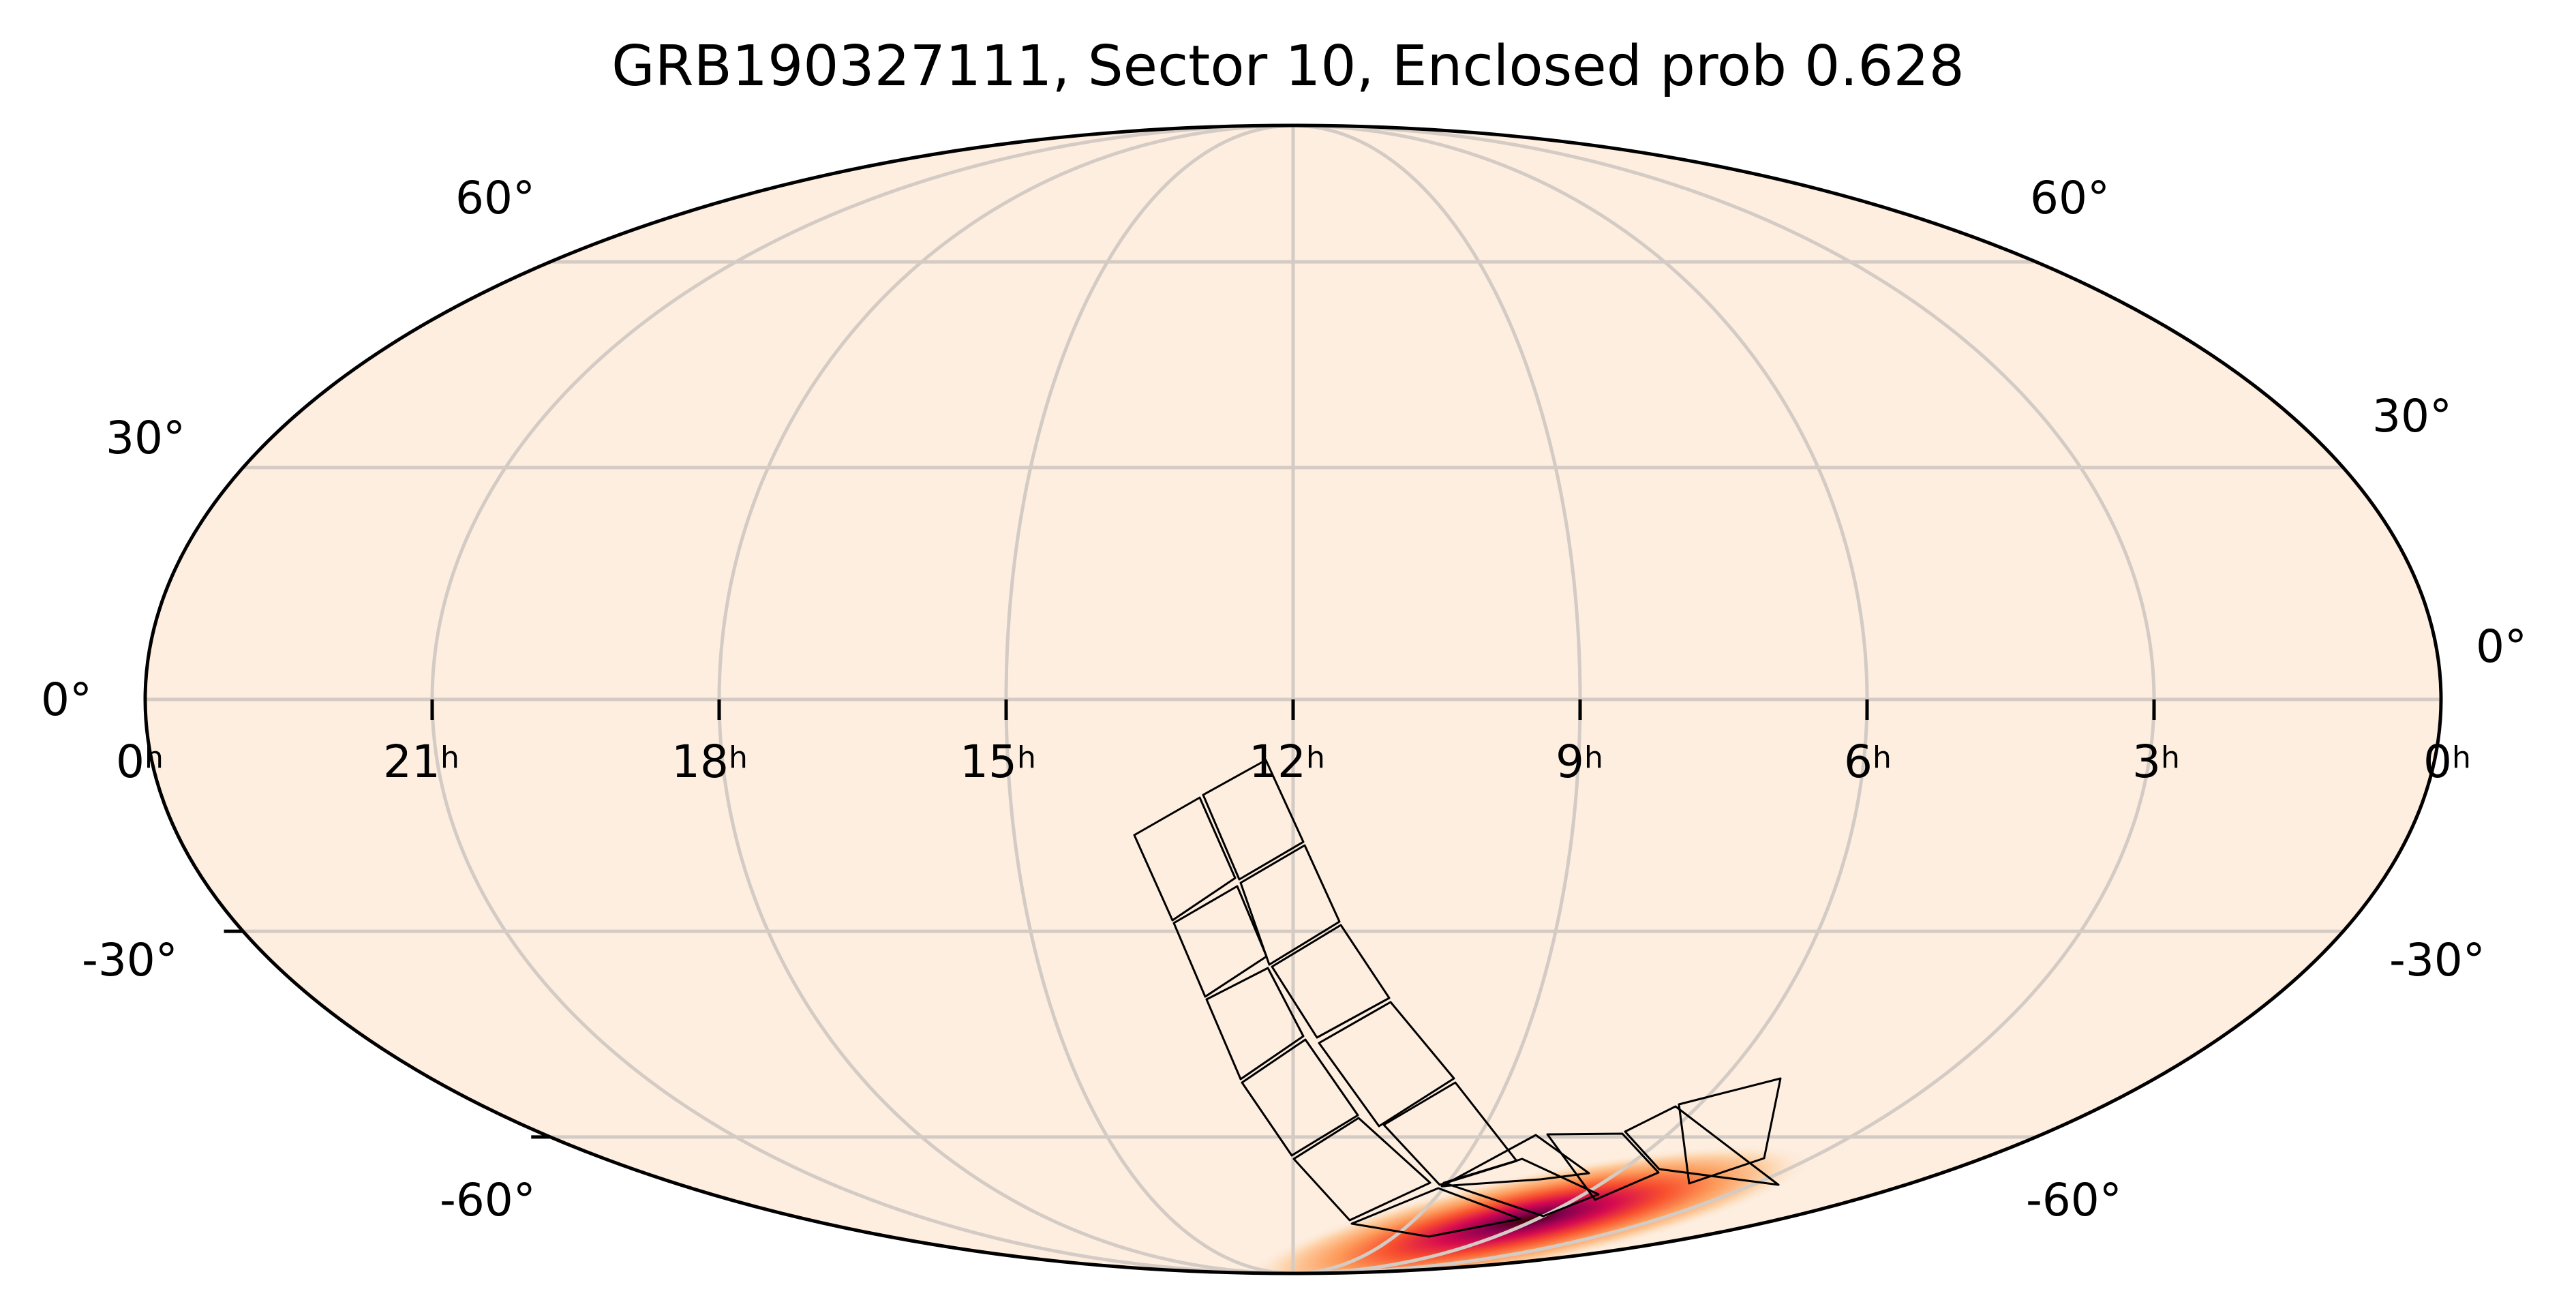 This screenshot has width=2576, height=1315. What do you see at coordinates (709, 762) in the screenshot?
I see `ra-tick-label: 18h` at bounding box center [709, 762].